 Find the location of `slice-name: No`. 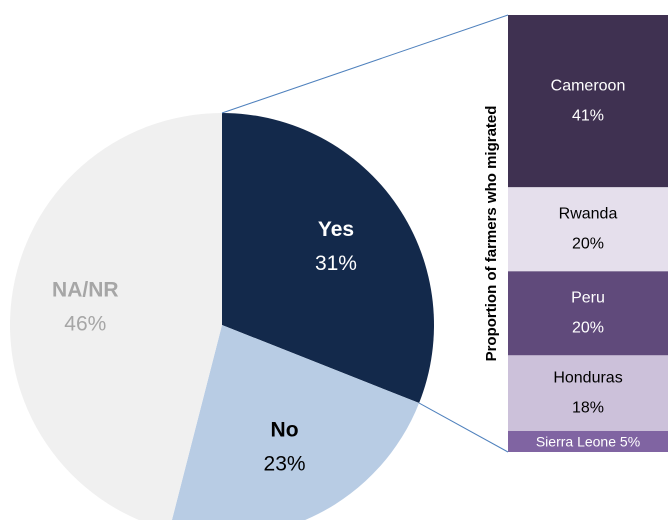

slice-name: No is located at coordinates (285, 429).